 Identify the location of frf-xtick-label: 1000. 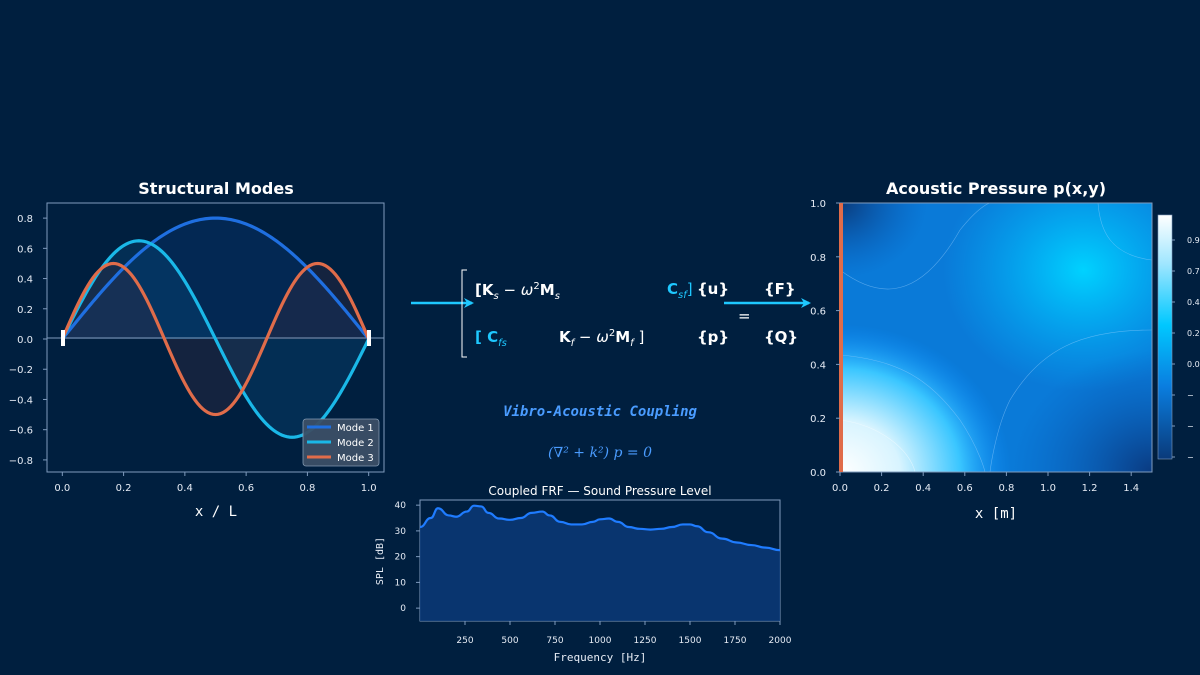
(600, 641).